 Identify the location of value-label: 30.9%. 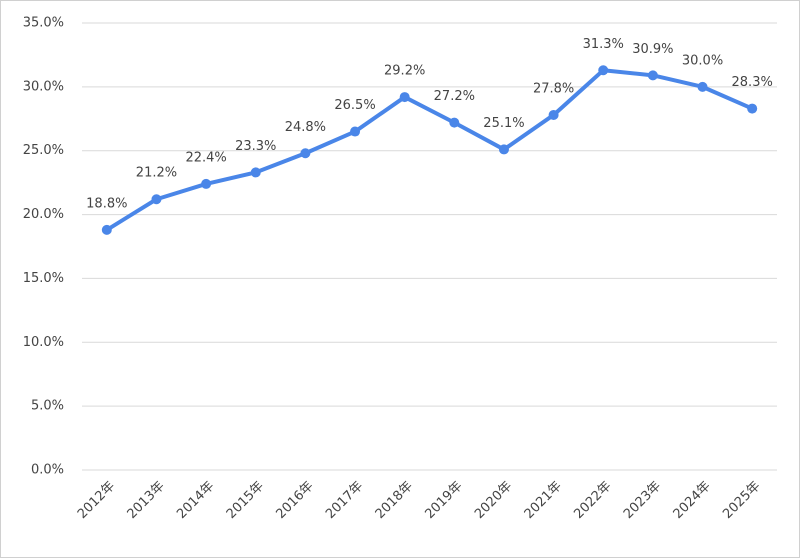
(652, 49).